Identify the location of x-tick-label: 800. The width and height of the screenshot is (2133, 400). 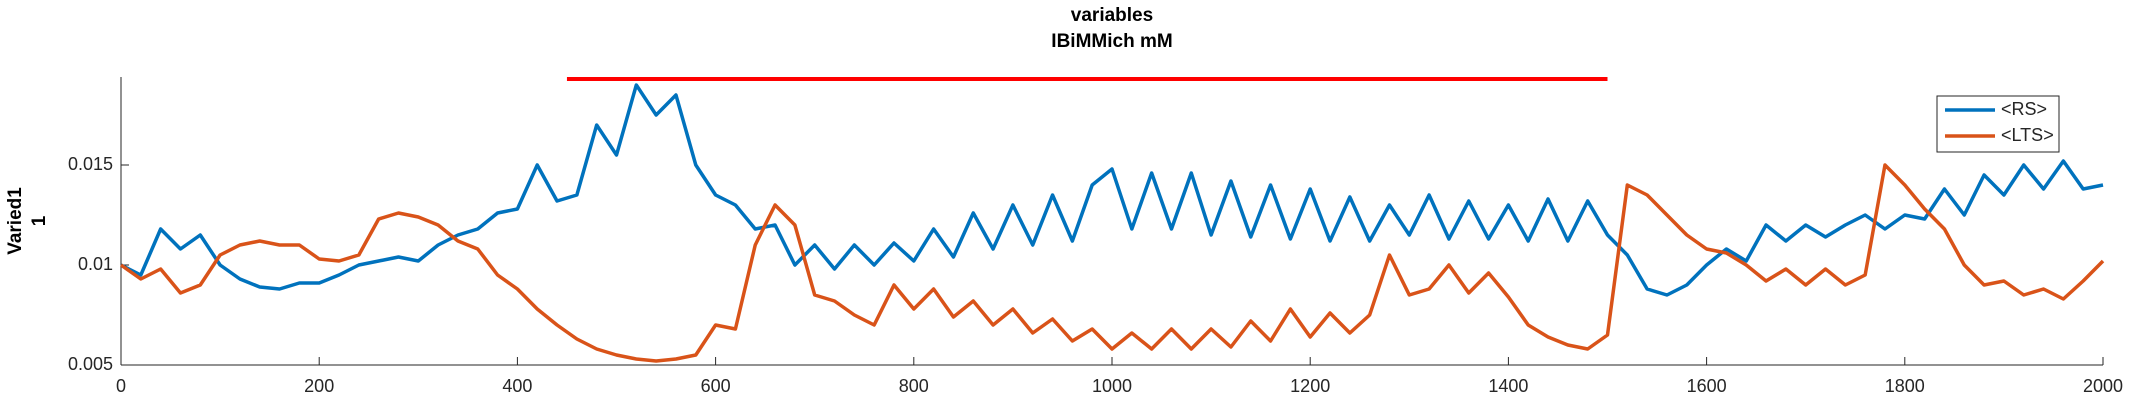
(914, 386).